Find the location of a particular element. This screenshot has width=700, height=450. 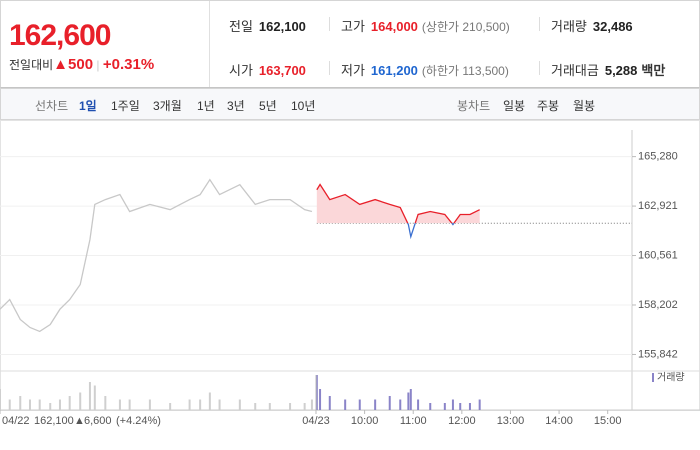

stat: 저가 161,200 (하한가 113,500) is located at coordinates (425, 69).